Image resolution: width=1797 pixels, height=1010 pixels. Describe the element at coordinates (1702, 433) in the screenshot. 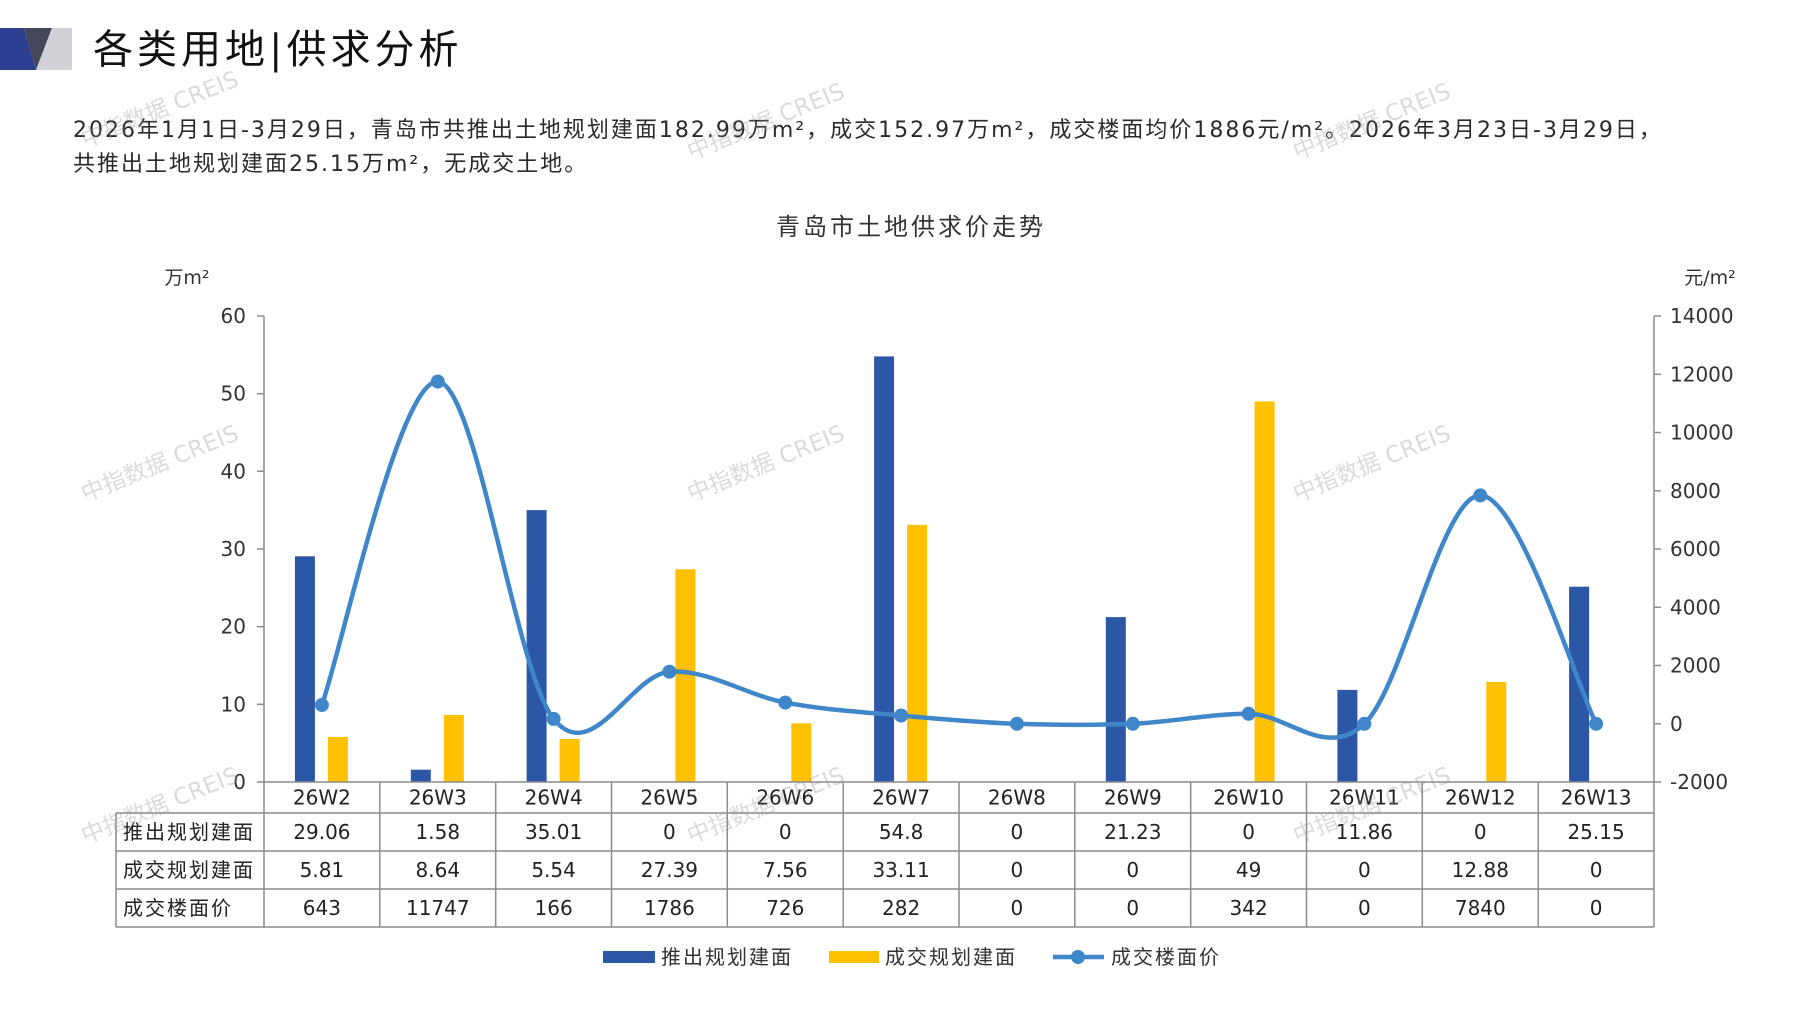

I see `right-axis-tick-label: 10000` at that location.